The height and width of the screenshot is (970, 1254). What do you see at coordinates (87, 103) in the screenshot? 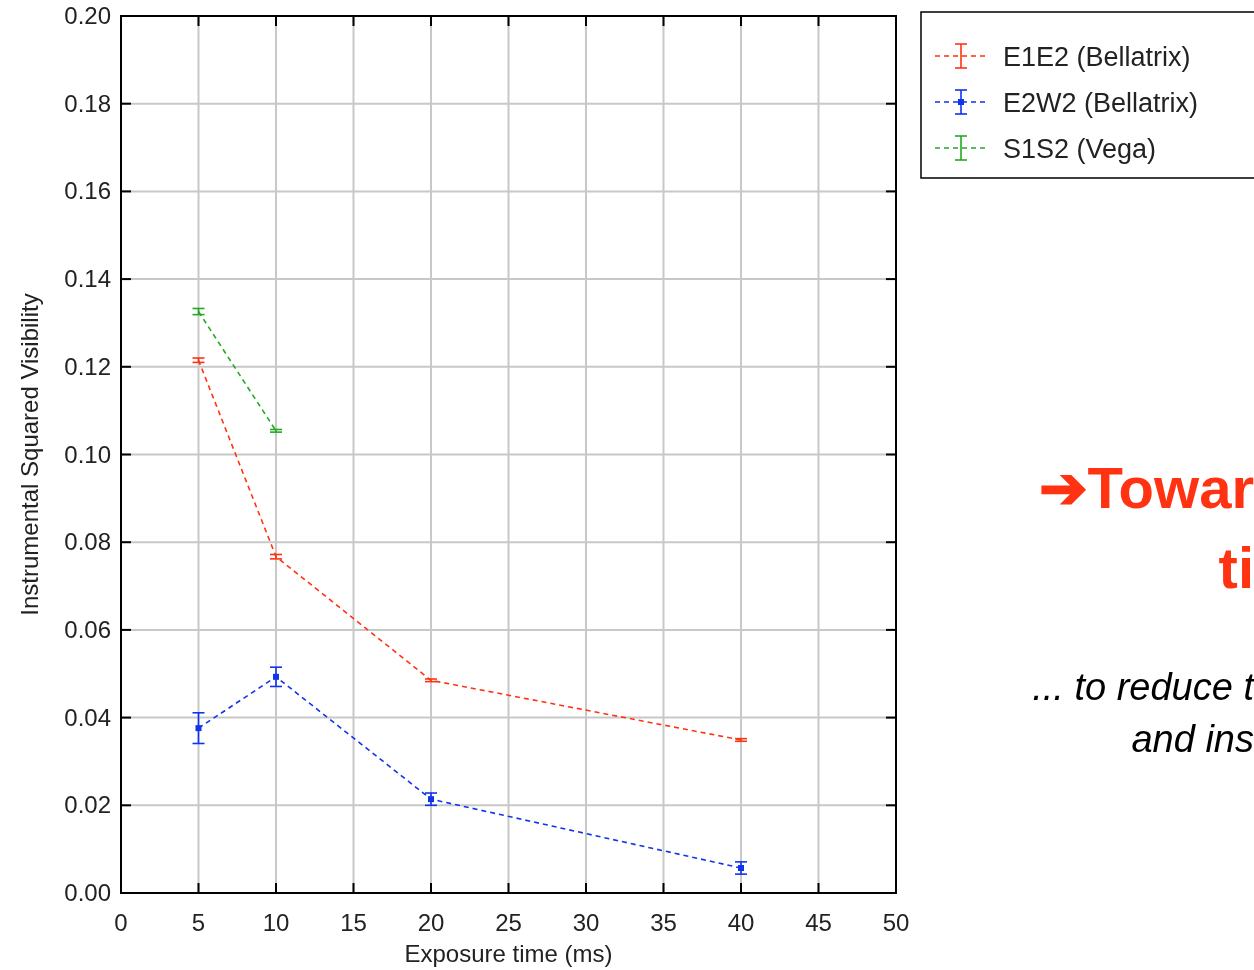
I see `y-tick-label: 0.18` at bounding box center [87, 103].